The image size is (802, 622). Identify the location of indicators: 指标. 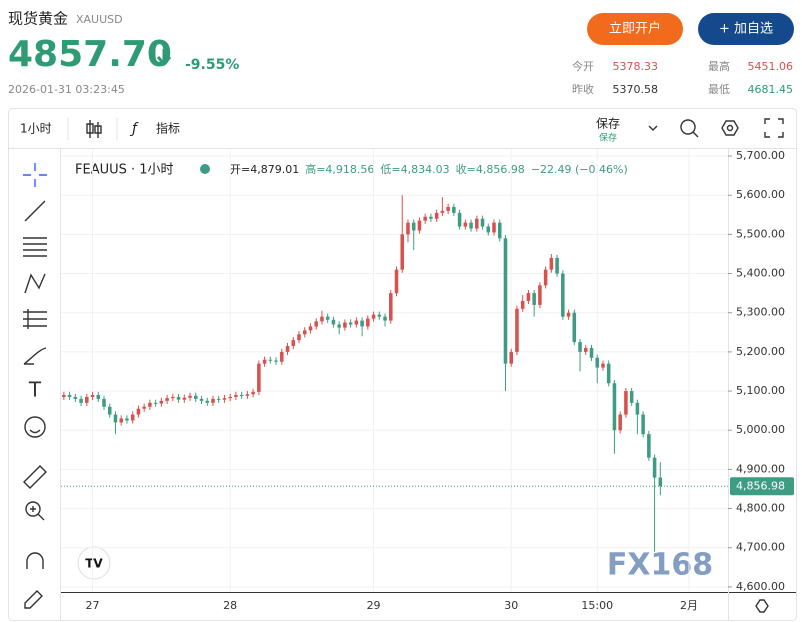
(168, 128).